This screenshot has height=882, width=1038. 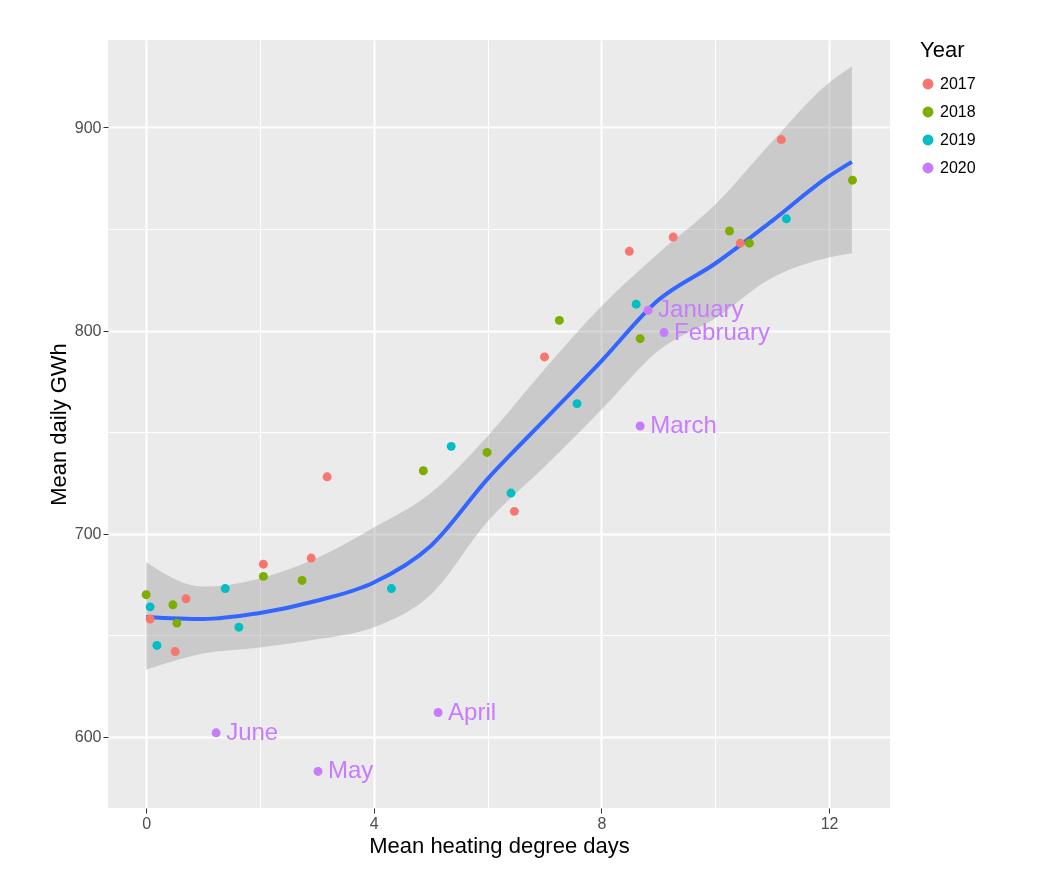 What do you see at coordinates (472, 711) in the screenshot?
I see `annotation: April` at bounding box center [472, 711].